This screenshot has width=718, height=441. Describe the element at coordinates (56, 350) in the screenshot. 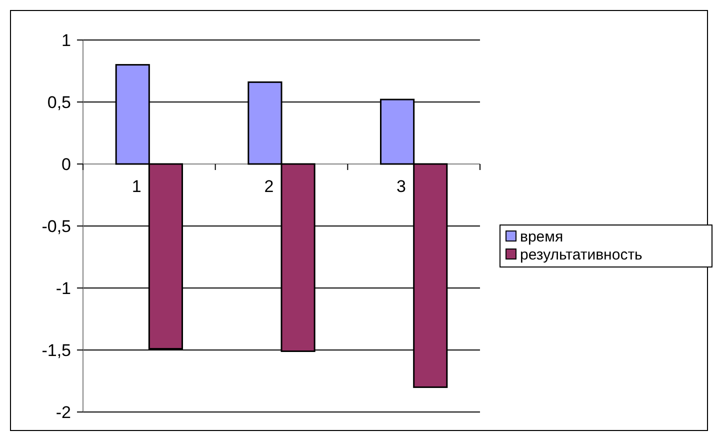

I see `y-tick-label: -1,5` at that location.